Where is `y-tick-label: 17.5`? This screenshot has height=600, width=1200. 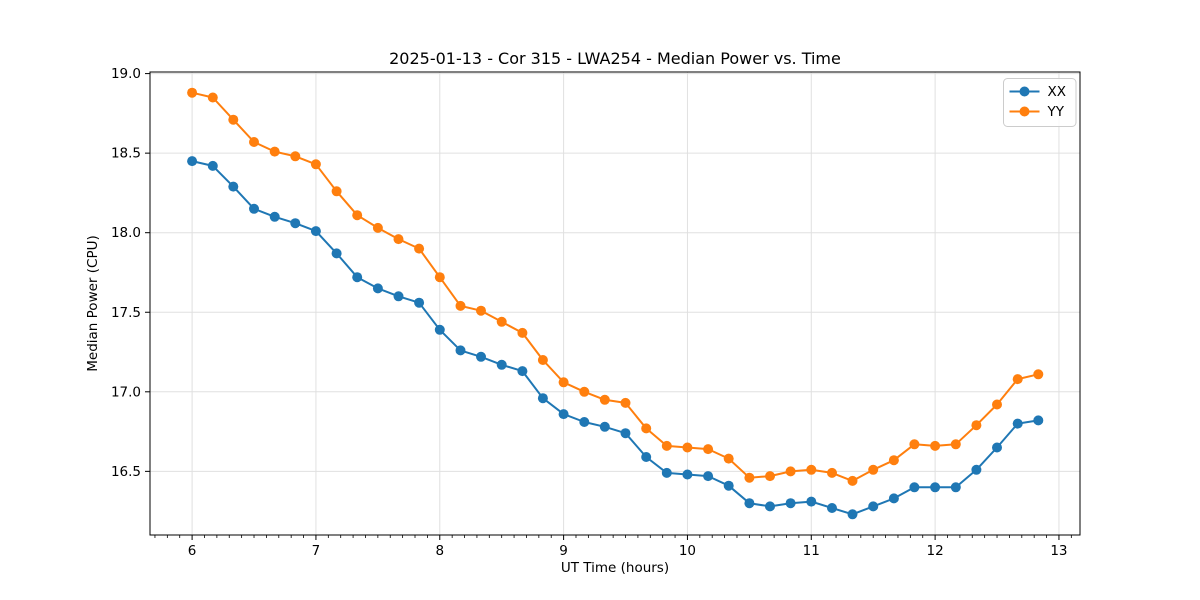 y-tick-label: 17.5 is located at coordinates (126, 313).